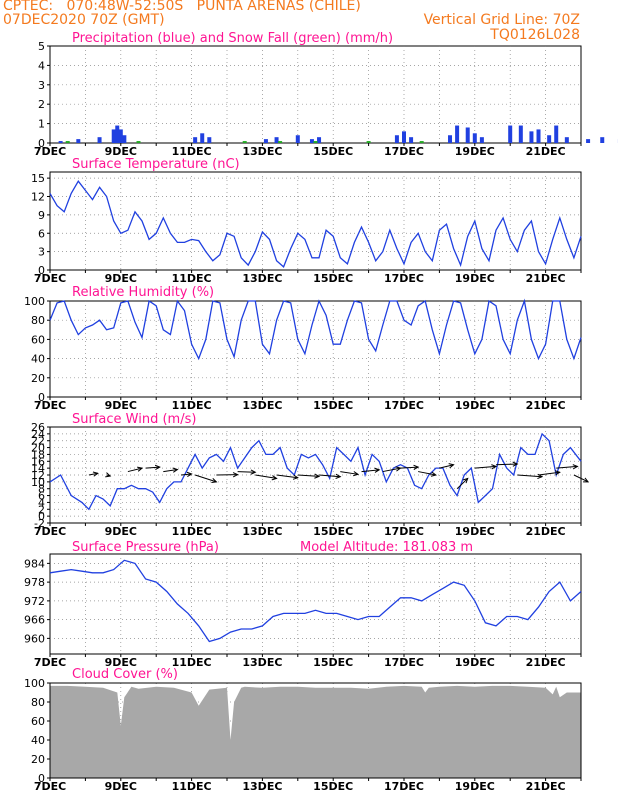 The image size is (618, 800). I want to click on header-station: PUNTA ARENAS (CHILE), so click(278, 7).